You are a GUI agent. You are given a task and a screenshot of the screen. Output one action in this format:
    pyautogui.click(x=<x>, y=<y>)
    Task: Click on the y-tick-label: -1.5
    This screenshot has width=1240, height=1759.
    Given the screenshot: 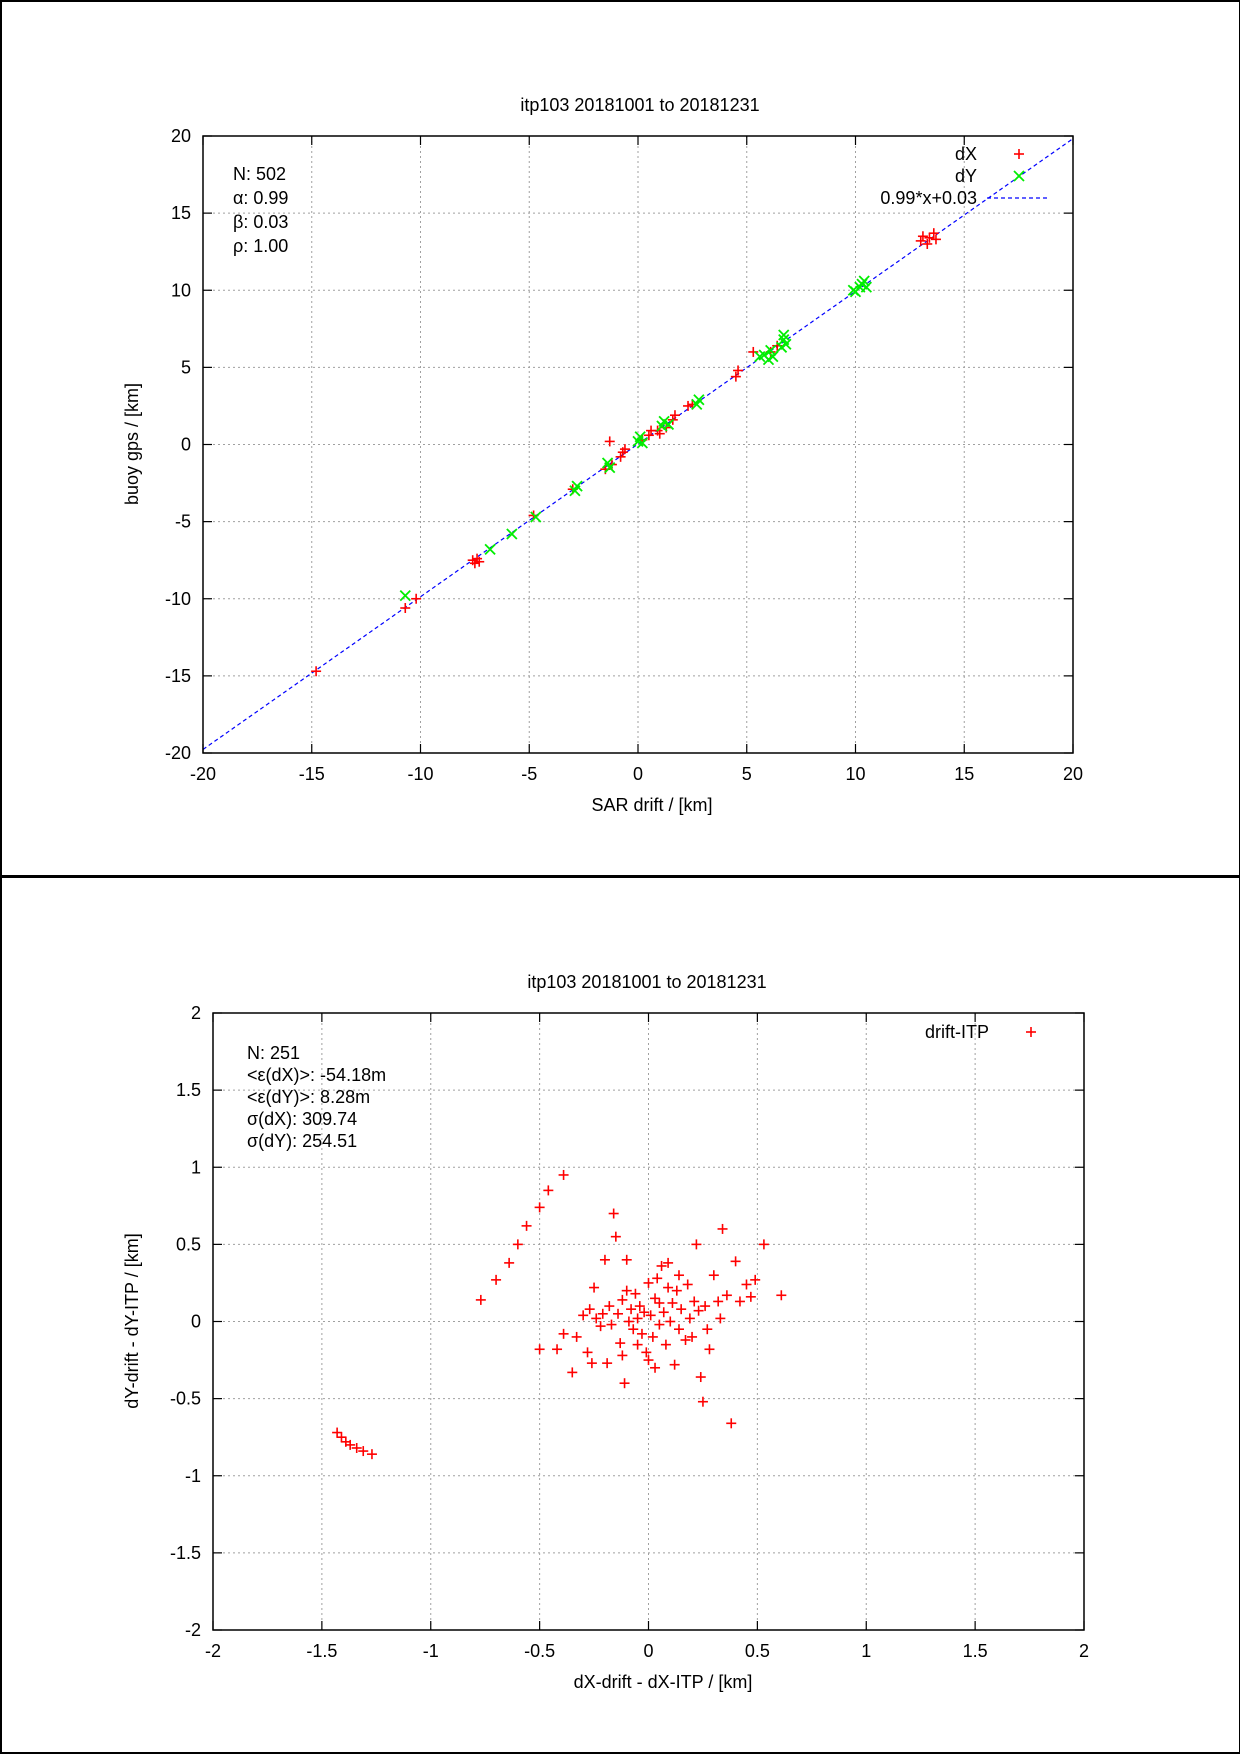 What is the action you would take?
    pyautogui.click(x=185, y=1553)
    